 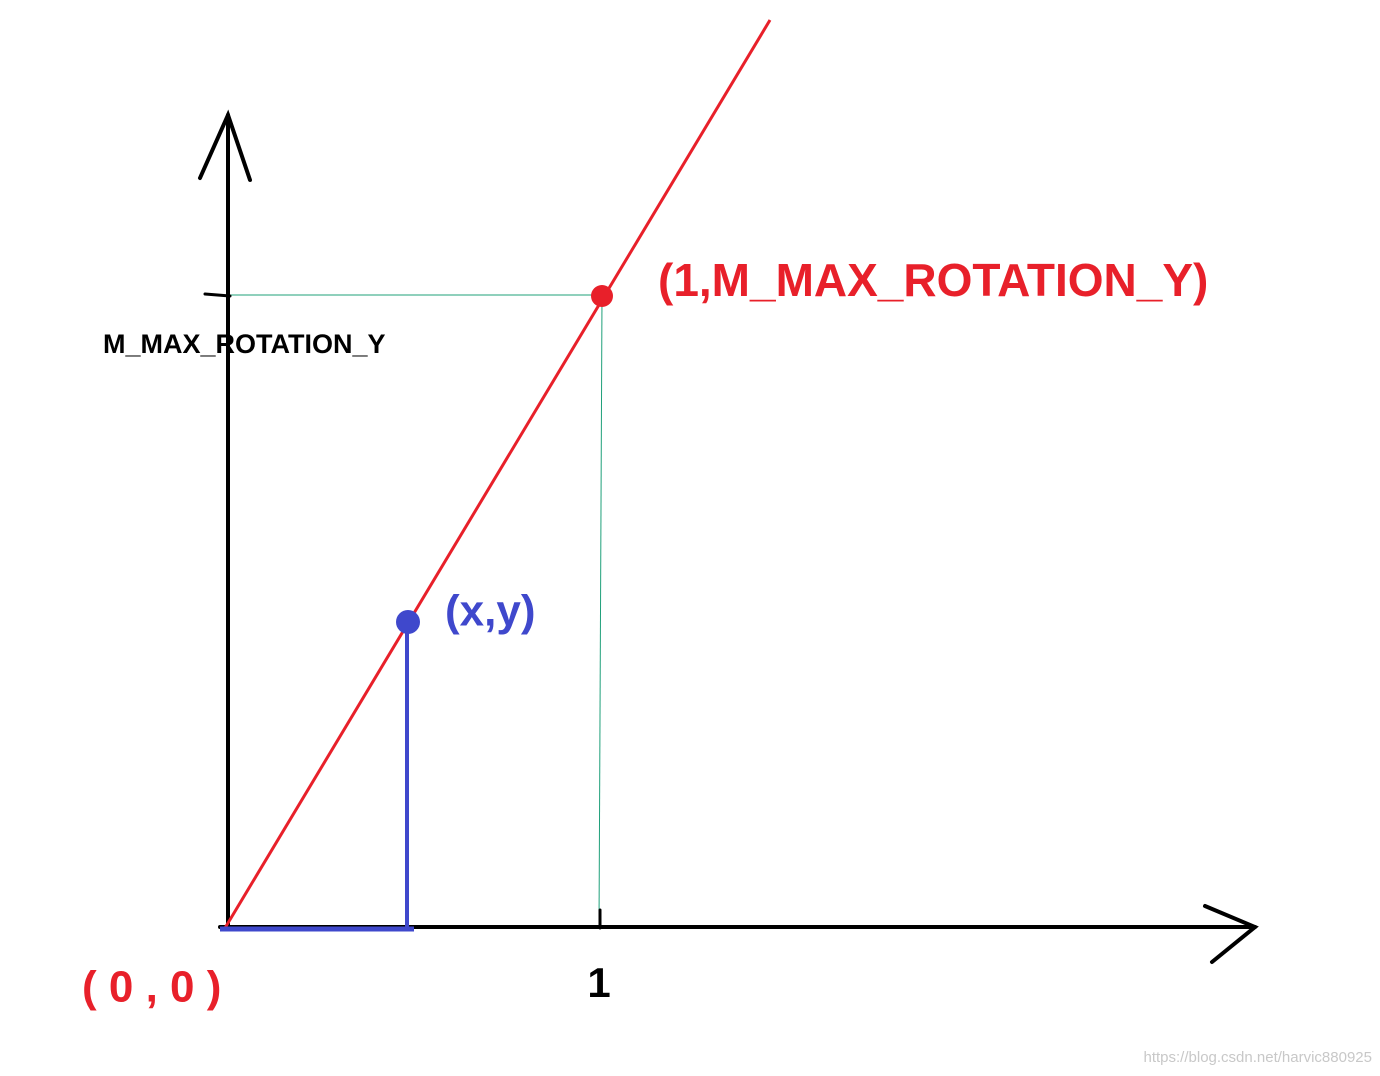 I want to click on point-label: (1,M_MAX_ROTATION_Y), so click(x=933, y=280).